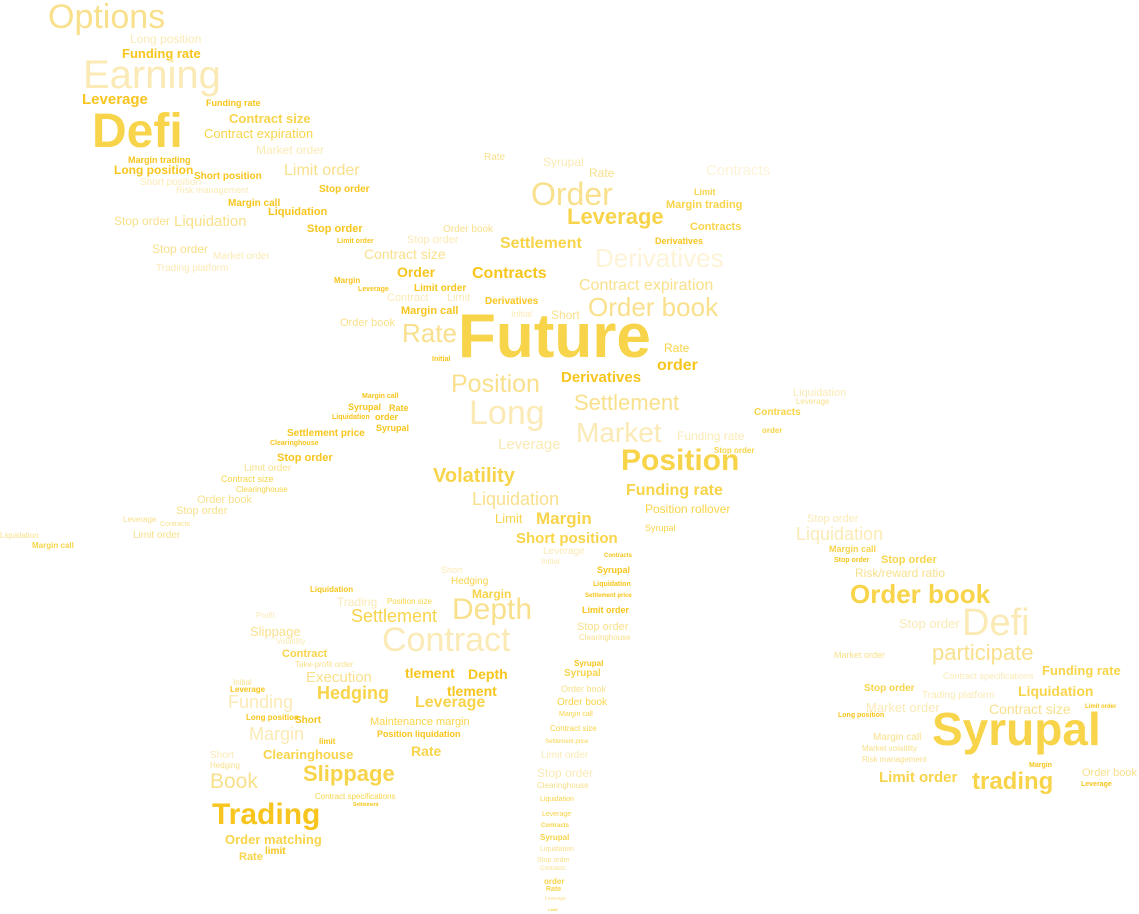 The width and height of the screenshot is (1139, 914). What do you see at coordinates (688, 509) in the screenshot?
I see `cloud-word: Position rollover` at bounding box center [688, 509].